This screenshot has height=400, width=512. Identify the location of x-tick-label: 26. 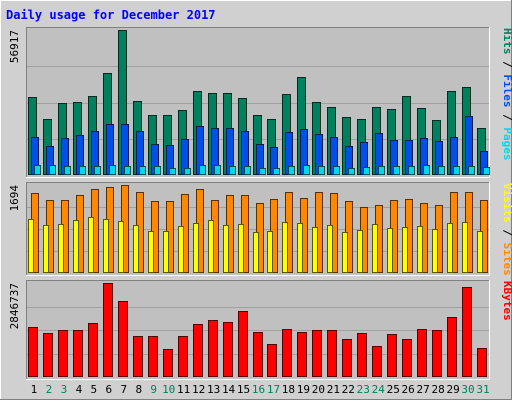
(408, 389).